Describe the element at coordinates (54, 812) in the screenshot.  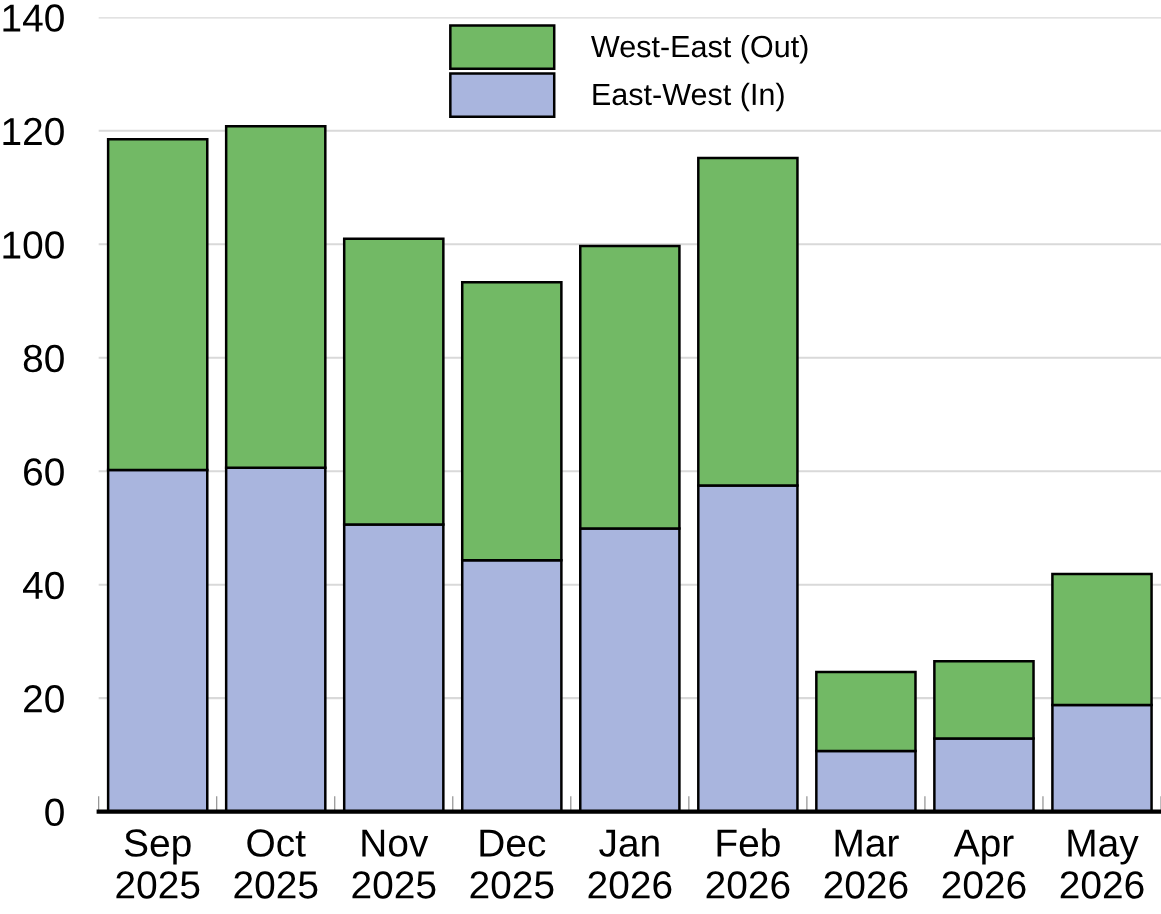
I see `y-tick-label: 0` at that location.